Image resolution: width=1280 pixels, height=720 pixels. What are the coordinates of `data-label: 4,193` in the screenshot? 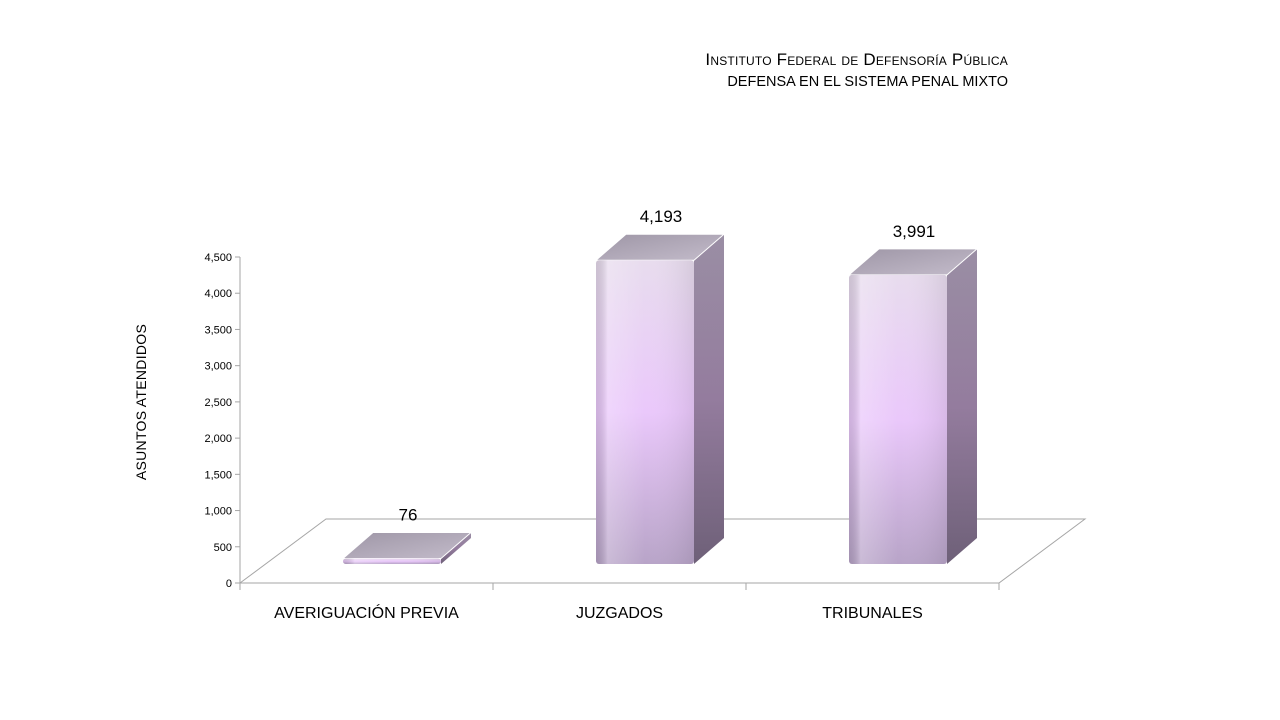 It's located at (661, 216).